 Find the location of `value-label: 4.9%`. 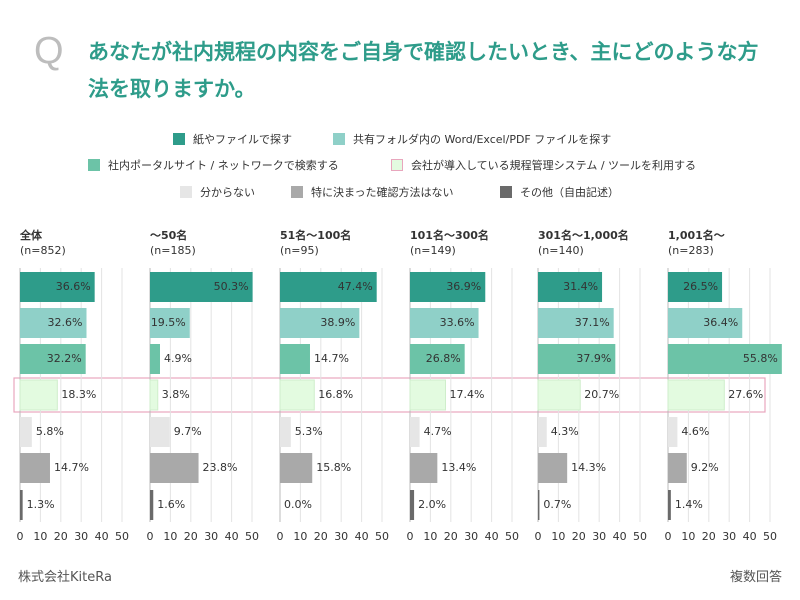

value-label: 4.9% is located at coordinates (178, 358).